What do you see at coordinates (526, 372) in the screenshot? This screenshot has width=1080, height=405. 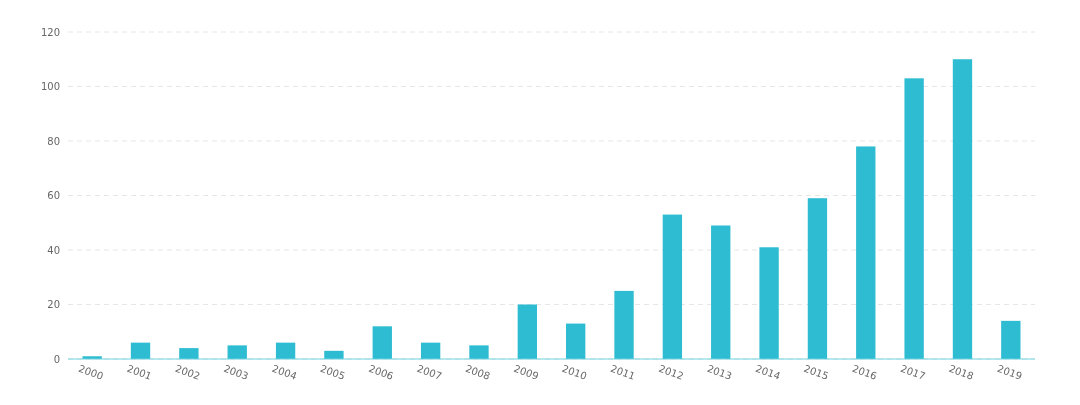 I see `x-tick-label: 2009` at bounding box center [526, 372].